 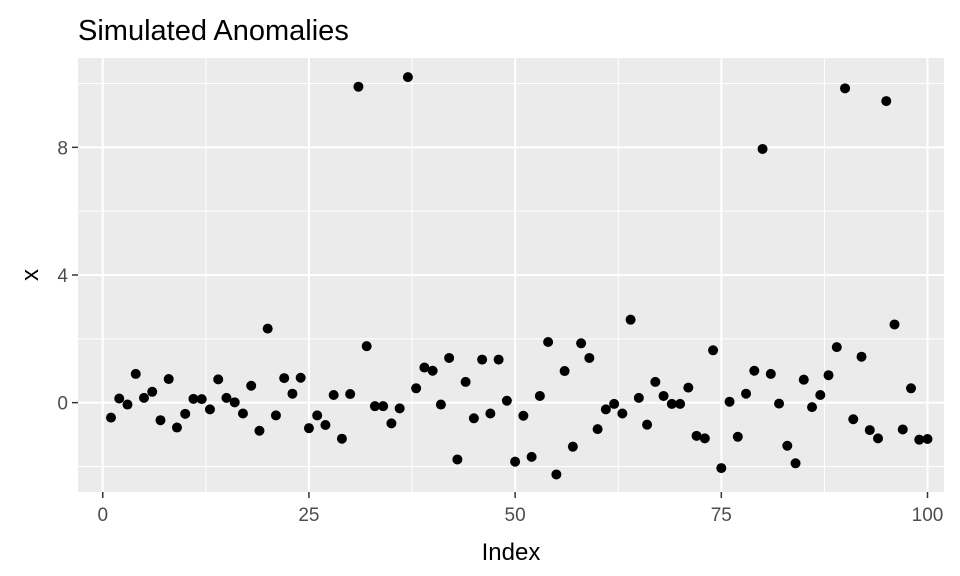 I want to click on x-tick-label-4: 100, so click(x=928, y=515).